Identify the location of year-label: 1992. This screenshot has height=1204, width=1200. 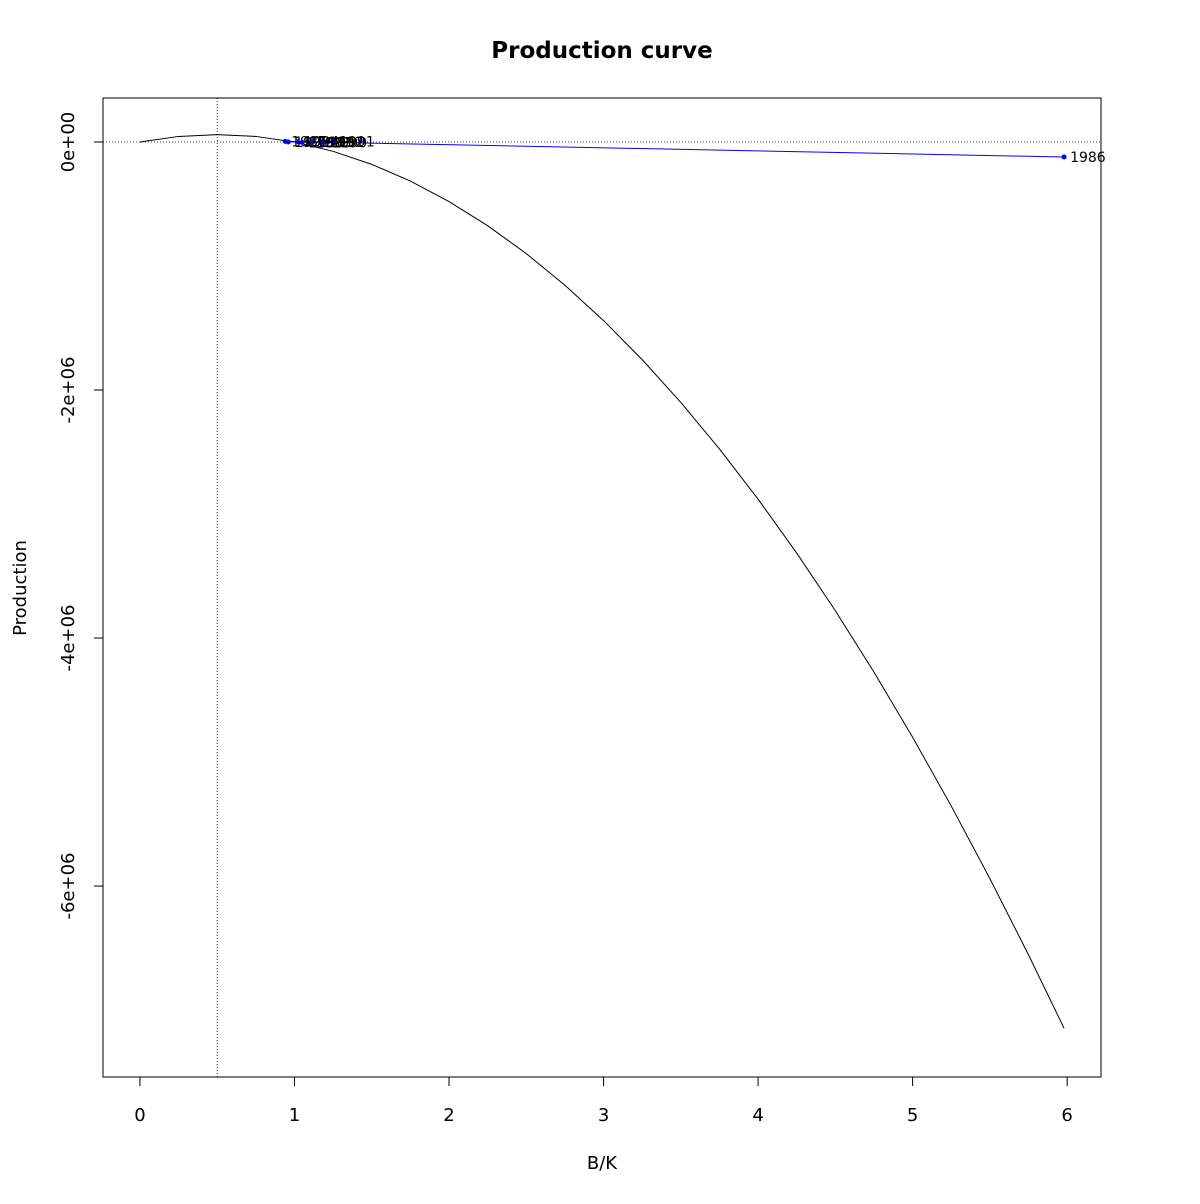
(346, 143).